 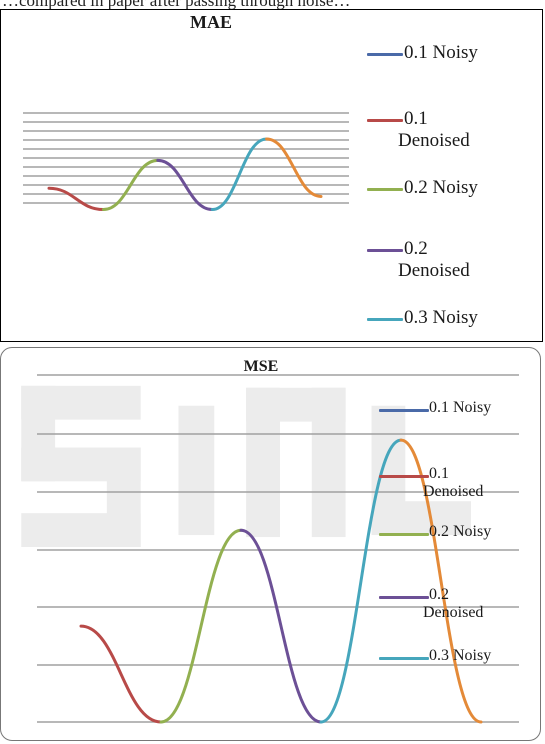 What do you see at coordinates (453, 483) in the screenshot?
I see `mse-legend-label: 0.1 Denoised` at bounding box center [453, 483].